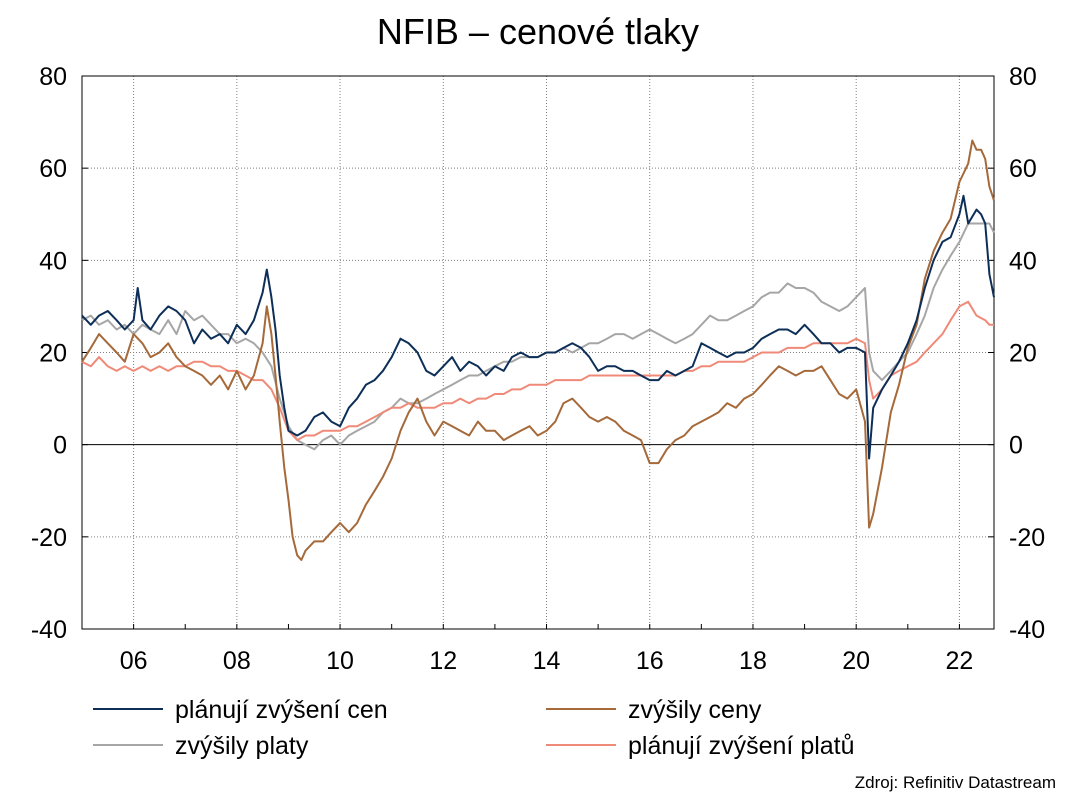 This screenshot has width=1076, height=802. What do you see at coordinates (53, 354) in the screenshot?
I see `y-tick-label-left: 20` at bounding box center [53, 354].